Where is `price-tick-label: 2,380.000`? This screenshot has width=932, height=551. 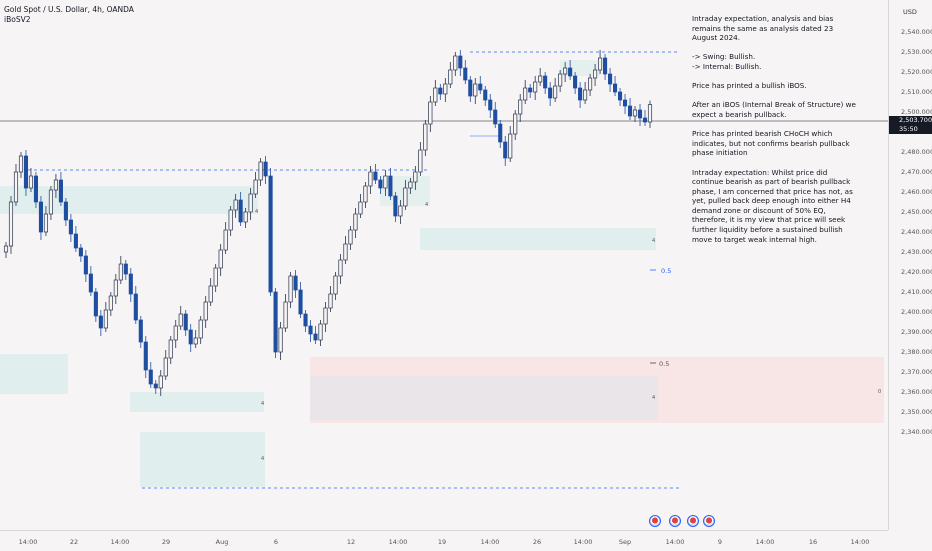 price-tick-label: 2,380.000 is located at coordinates (916, 352).